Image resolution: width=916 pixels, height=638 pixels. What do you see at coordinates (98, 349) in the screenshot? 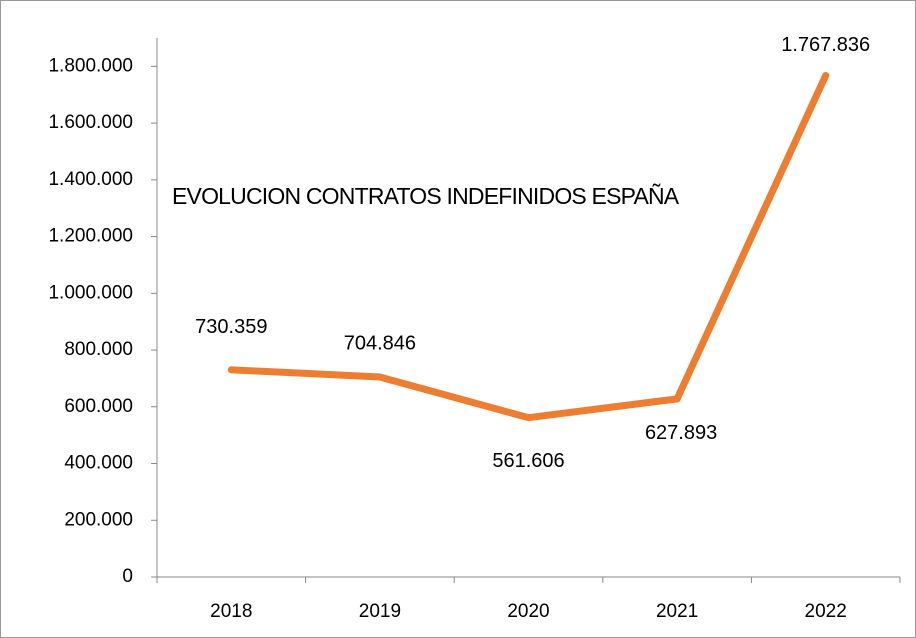
I see `y-tick-label: 800.000` at bounding box center [98, 349].